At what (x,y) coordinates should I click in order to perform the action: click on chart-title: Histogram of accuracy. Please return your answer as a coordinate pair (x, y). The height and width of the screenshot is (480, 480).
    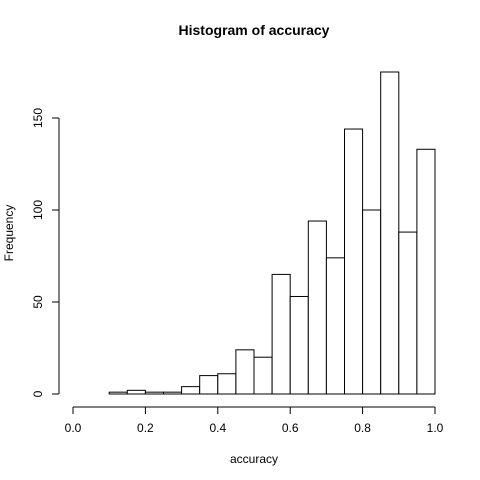
    Looking at the image, I should click on (254, 30).